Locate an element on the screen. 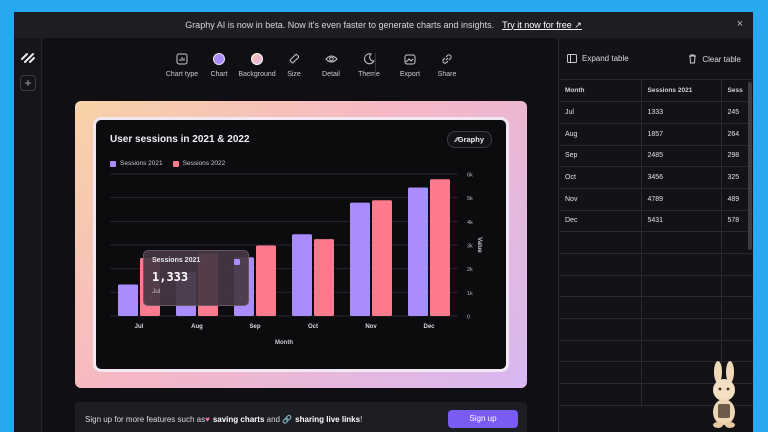 This screenshot has width=768, height=432. share-button: Share is located at coordinates (447, 65).